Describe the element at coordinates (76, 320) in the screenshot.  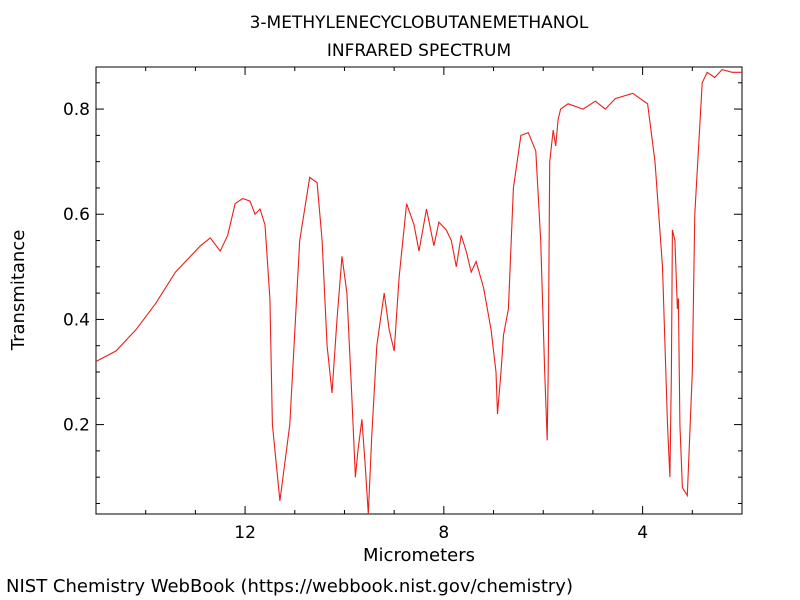
I see `y-tick-label: 0.4` at that location.